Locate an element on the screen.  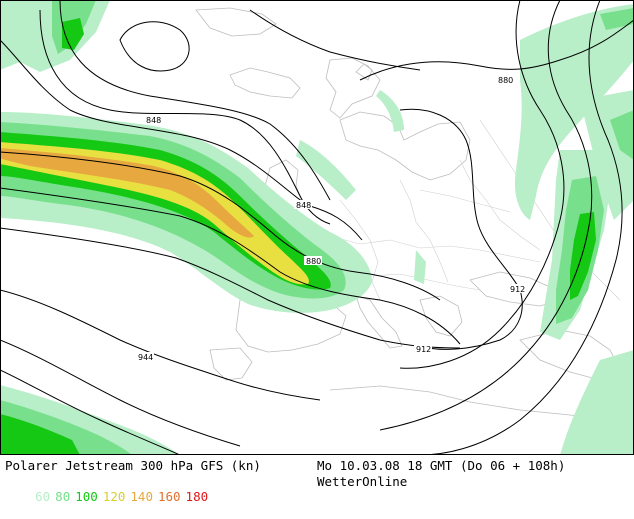
map-title: Polarer Jetstream 300 hPa GFS (kn) is located at coordinates (133, 465).